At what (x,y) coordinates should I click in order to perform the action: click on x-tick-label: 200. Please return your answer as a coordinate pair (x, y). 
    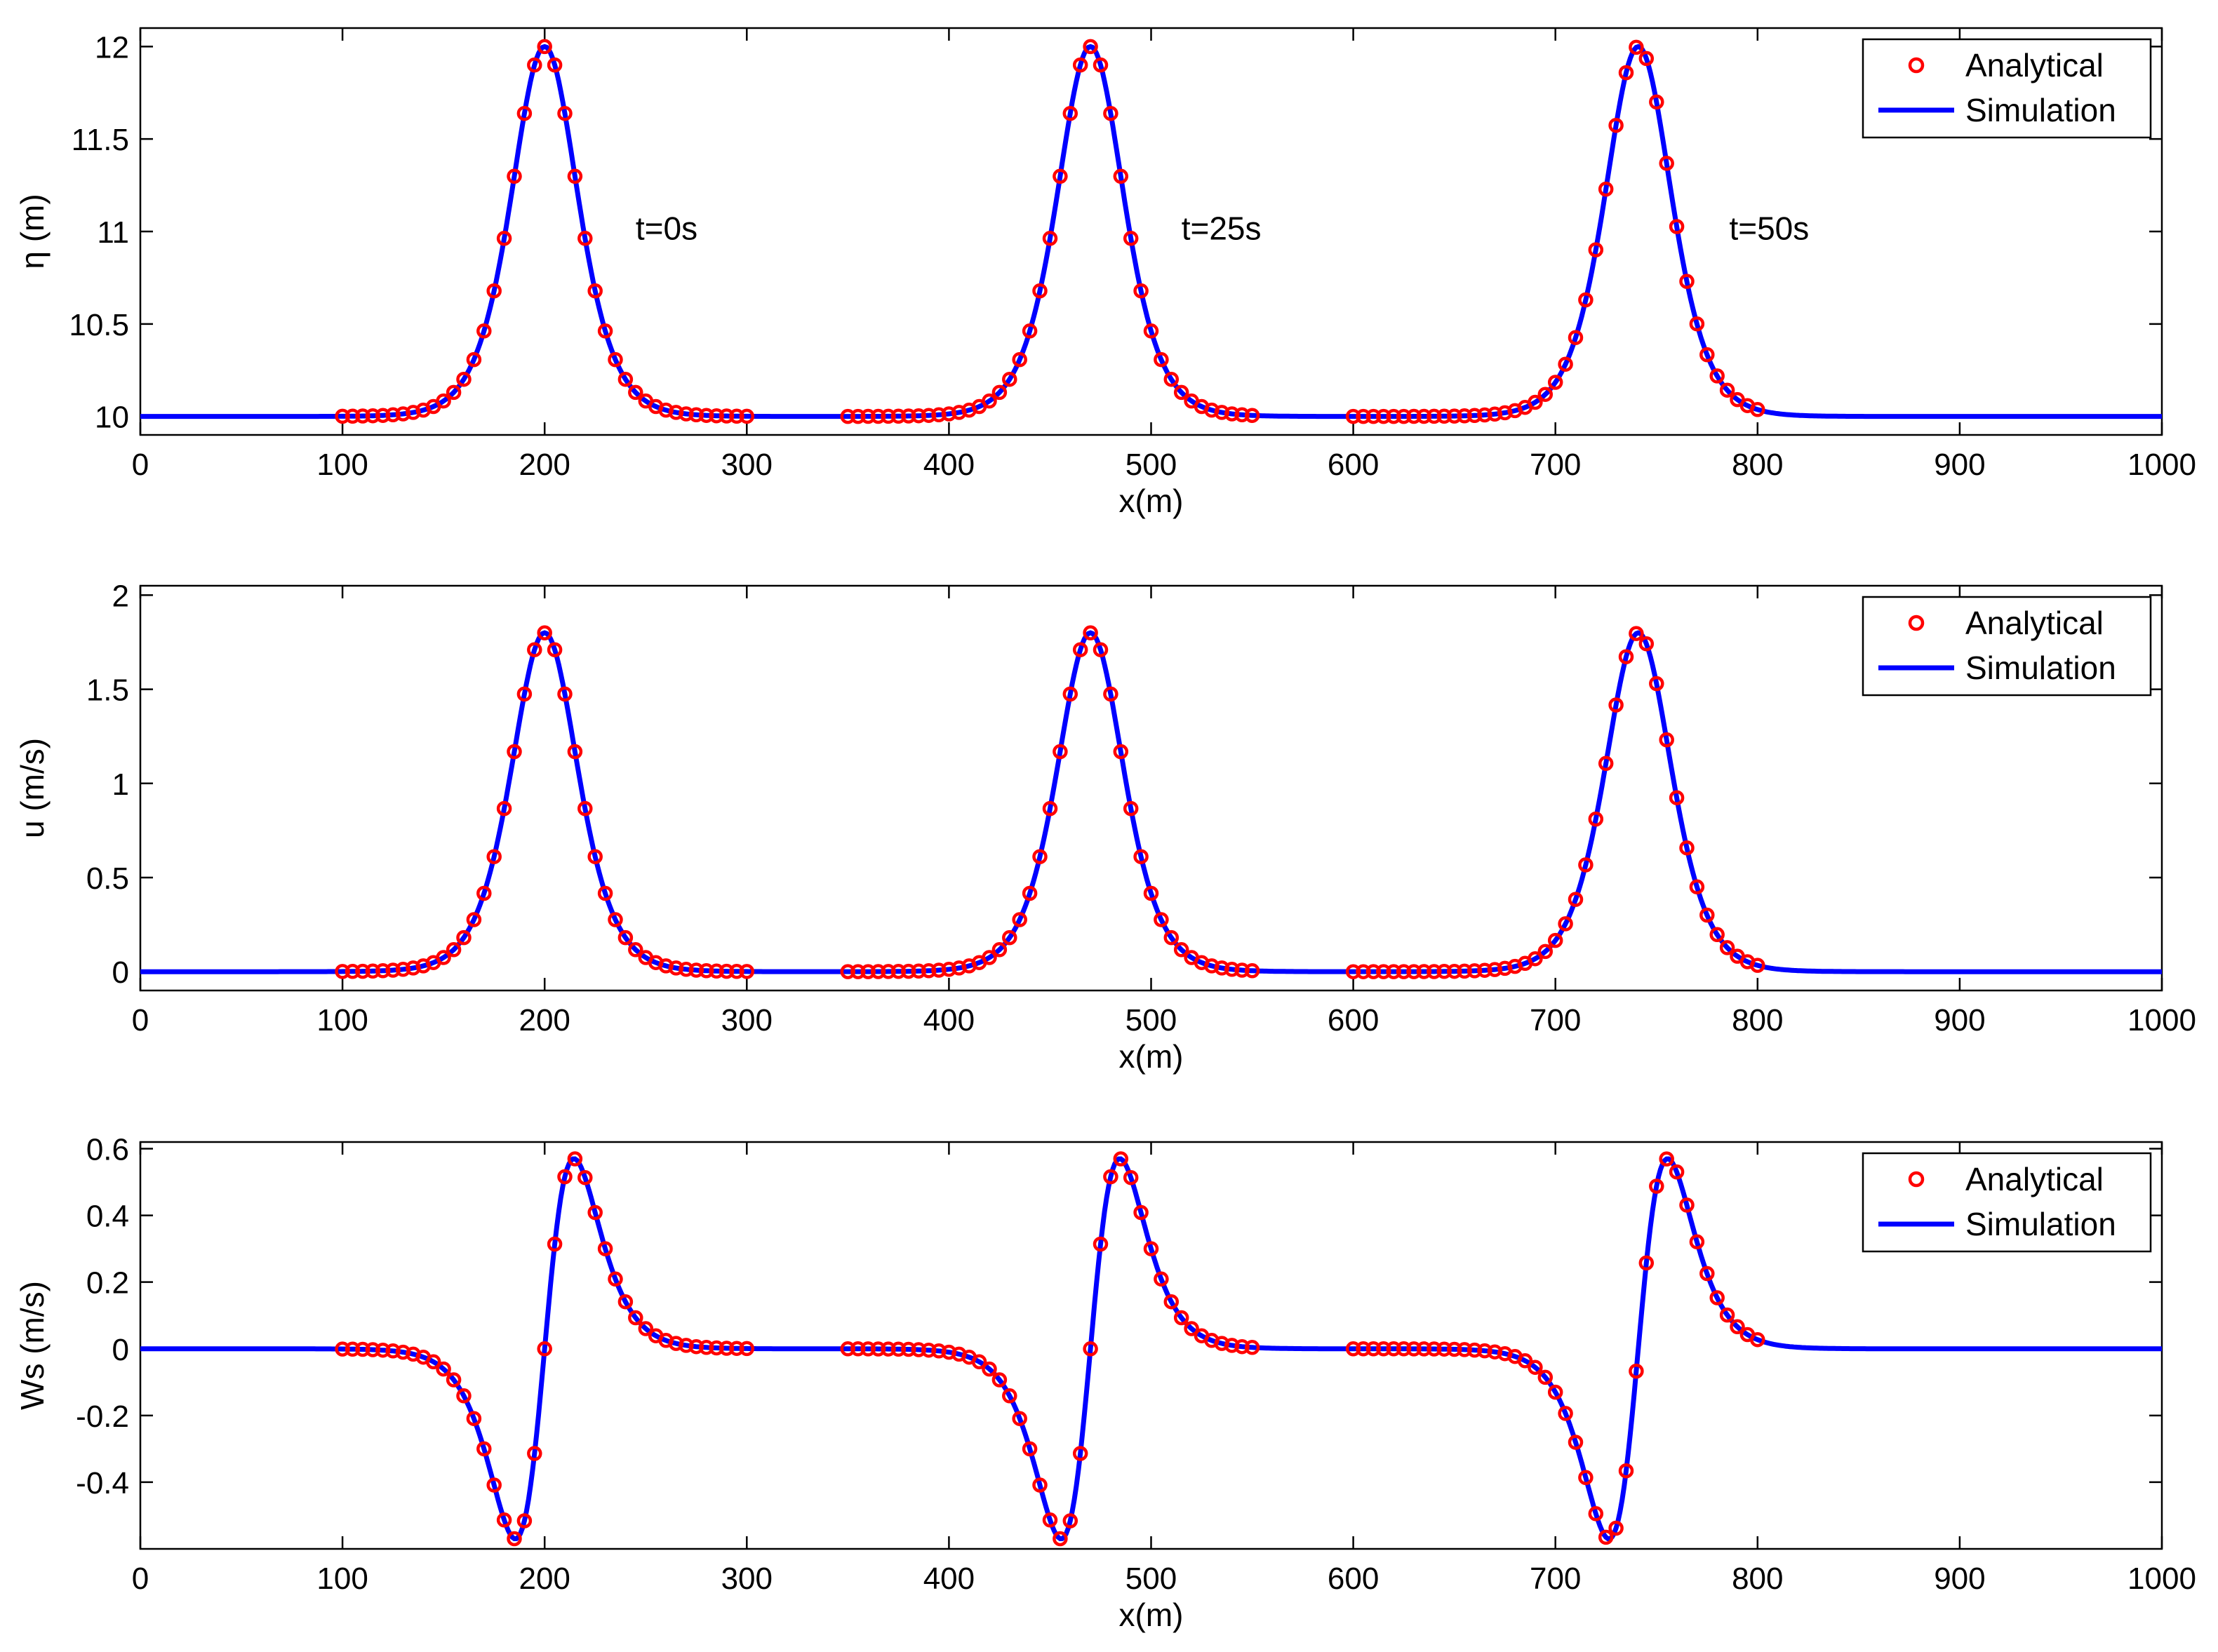
    Looking at the image, I should click on (544, 465).